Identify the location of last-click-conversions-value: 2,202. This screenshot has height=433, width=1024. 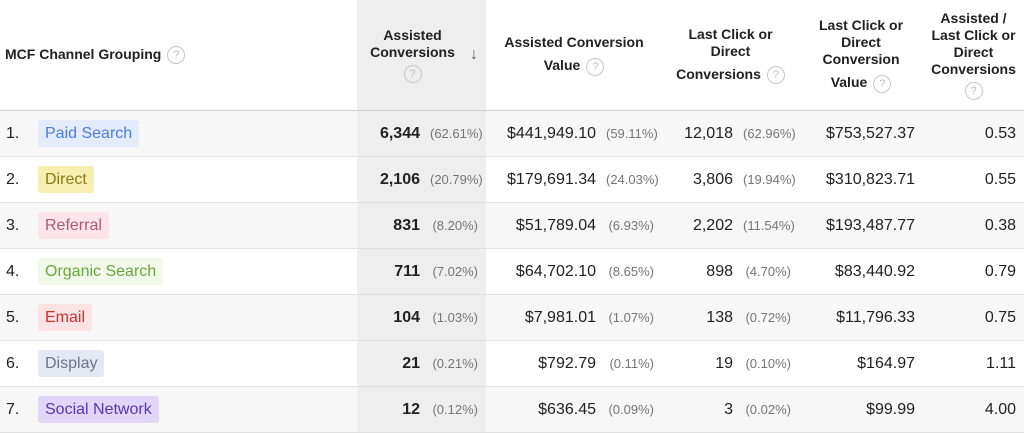
(712, 225).